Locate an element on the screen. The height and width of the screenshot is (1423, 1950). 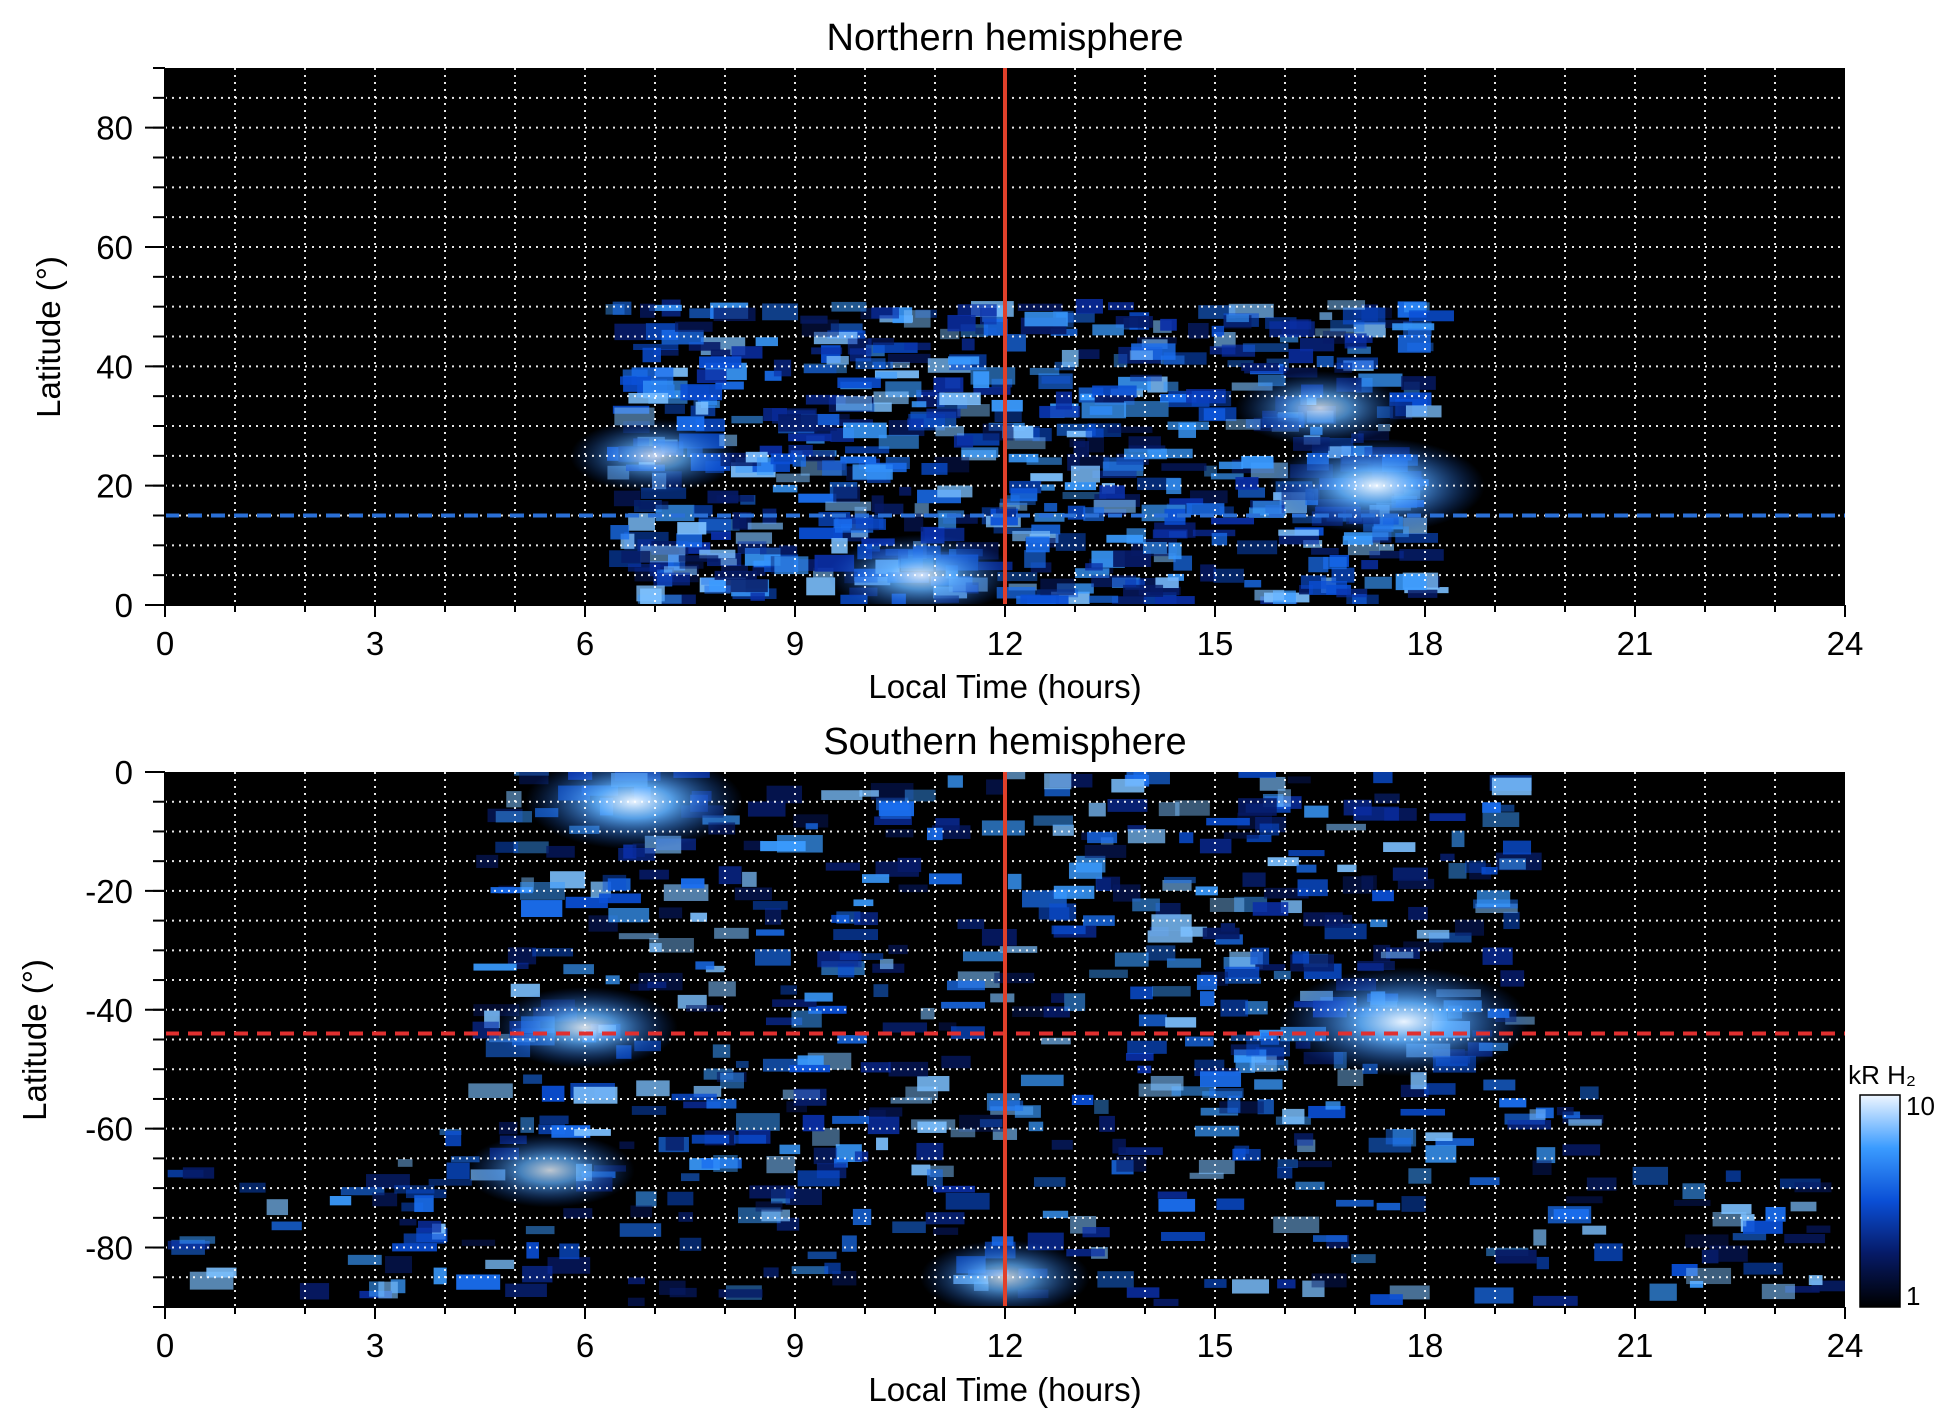
x-tick-label: 12 is located at coordinates (1005, 643).